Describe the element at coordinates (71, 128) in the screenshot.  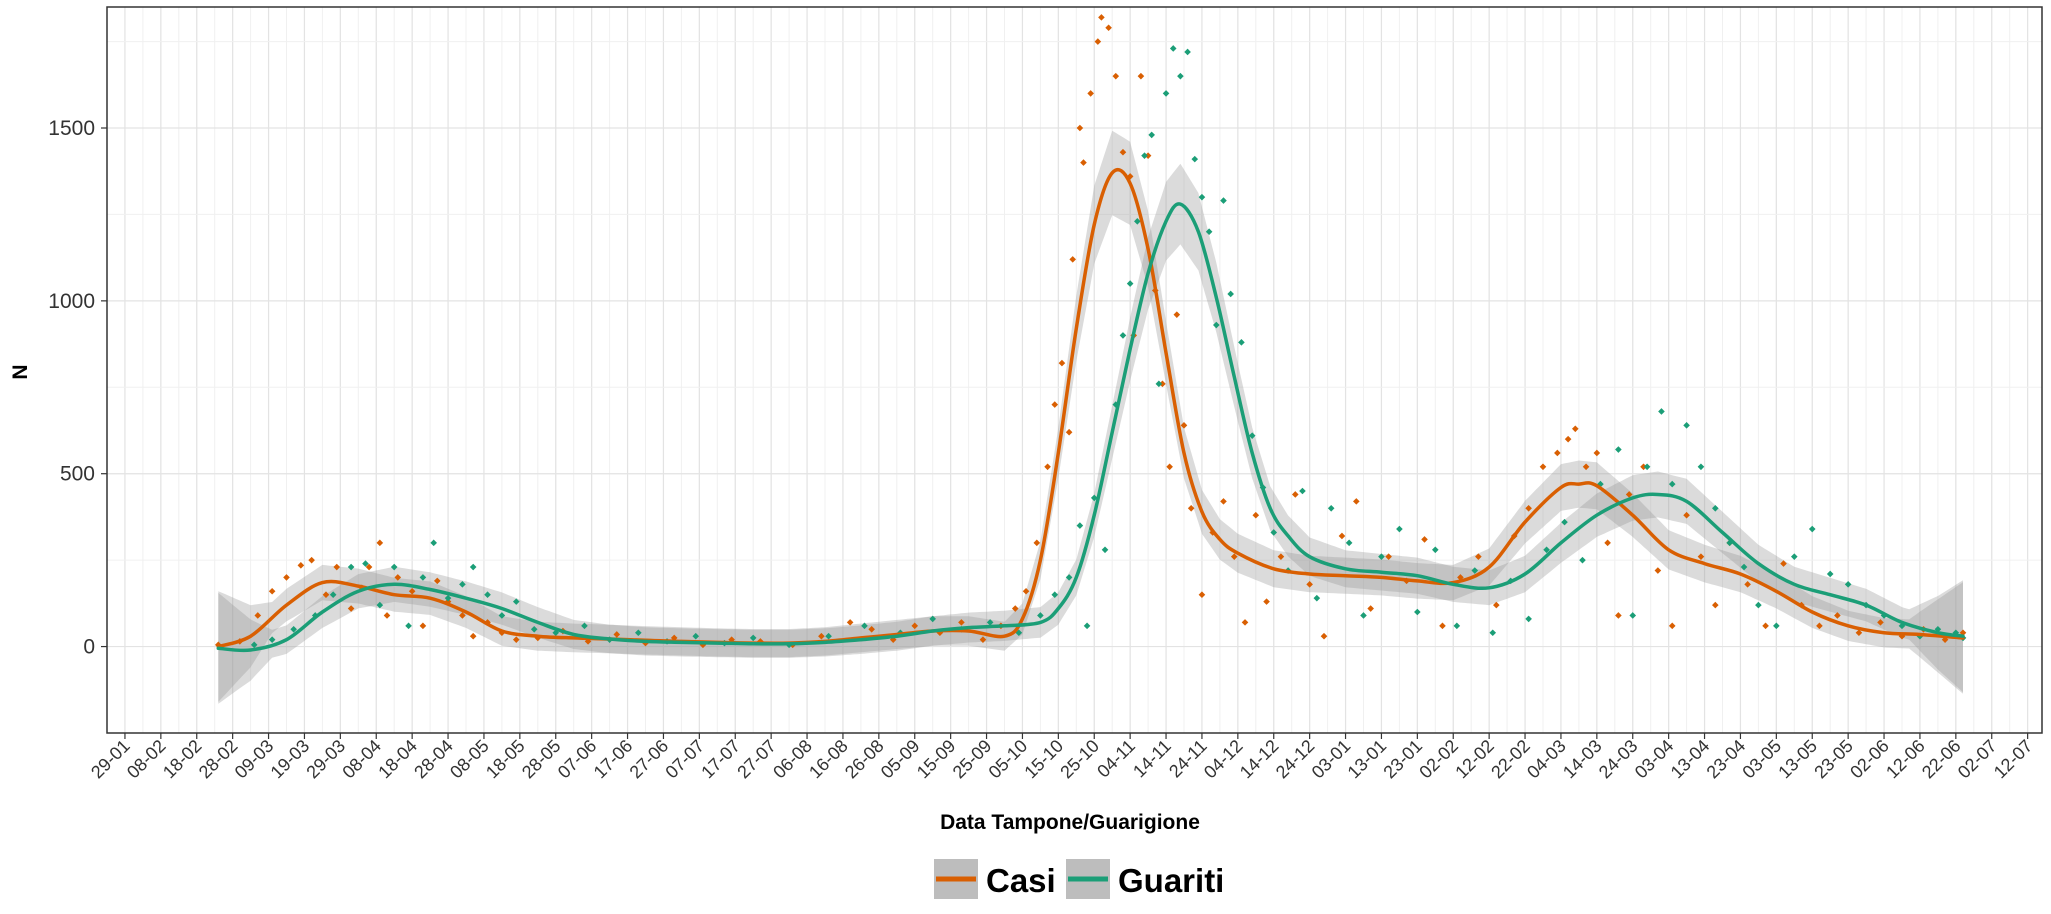
I see `y-tick-label: 1500` at that location.